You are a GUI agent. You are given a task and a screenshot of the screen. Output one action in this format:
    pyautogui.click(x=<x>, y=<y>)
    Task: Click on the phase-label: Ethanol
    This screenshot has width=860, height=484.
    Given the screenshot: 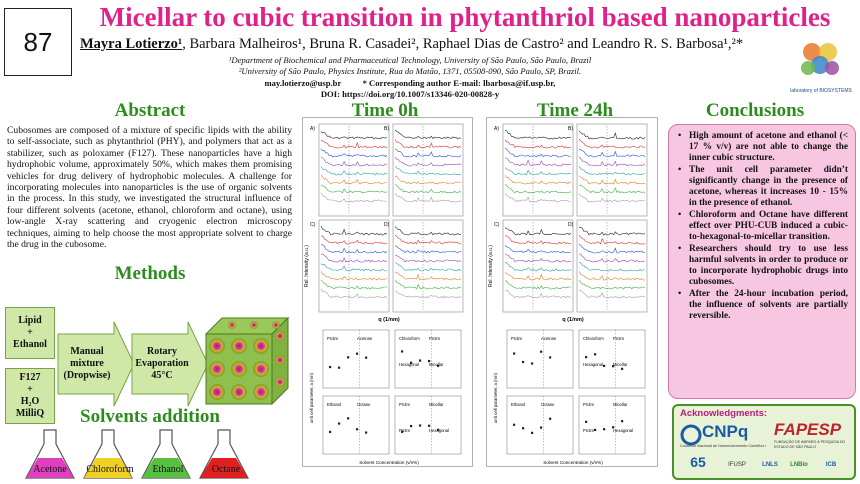 What is the action you would take?
    pyautogui.click(x=334, y=404)
    